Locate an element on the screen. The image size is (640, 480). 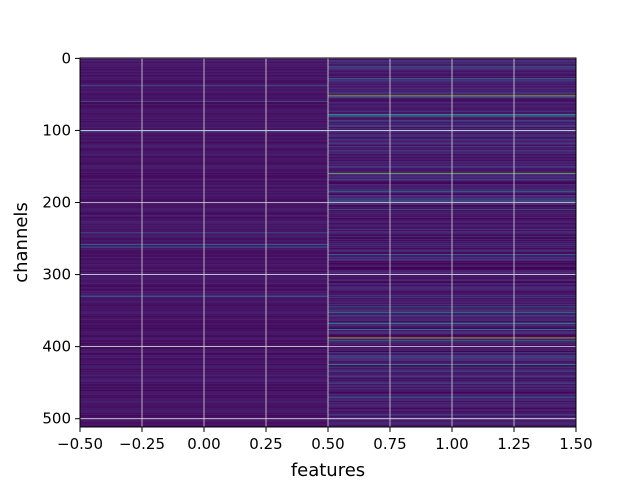
y-tick-label: 400 is located at coordinates (56, 347).